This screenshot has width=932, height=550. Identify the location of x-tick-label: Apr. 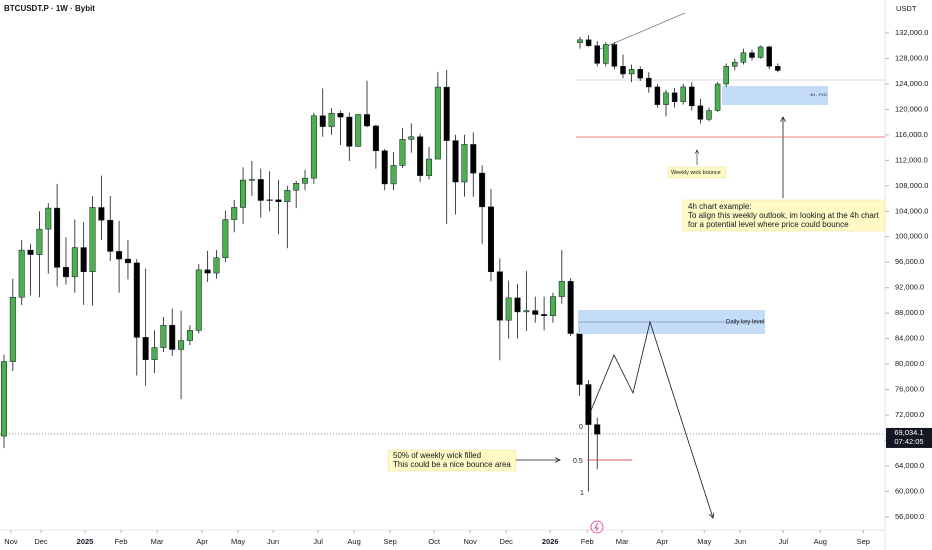
(662, 541).